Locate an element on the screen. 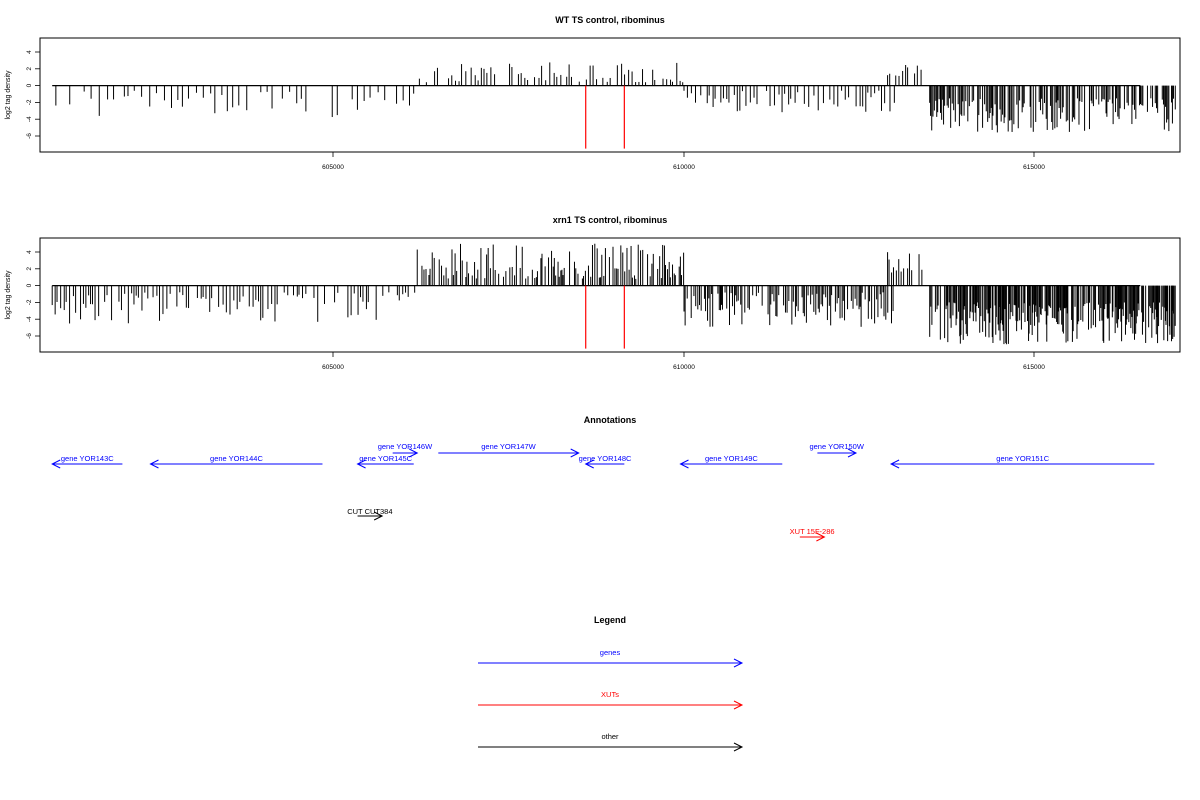 The height and width of the screenshot is (800, 1200). feature-label: gene YOR151C is located at coordinates (1022, 458).